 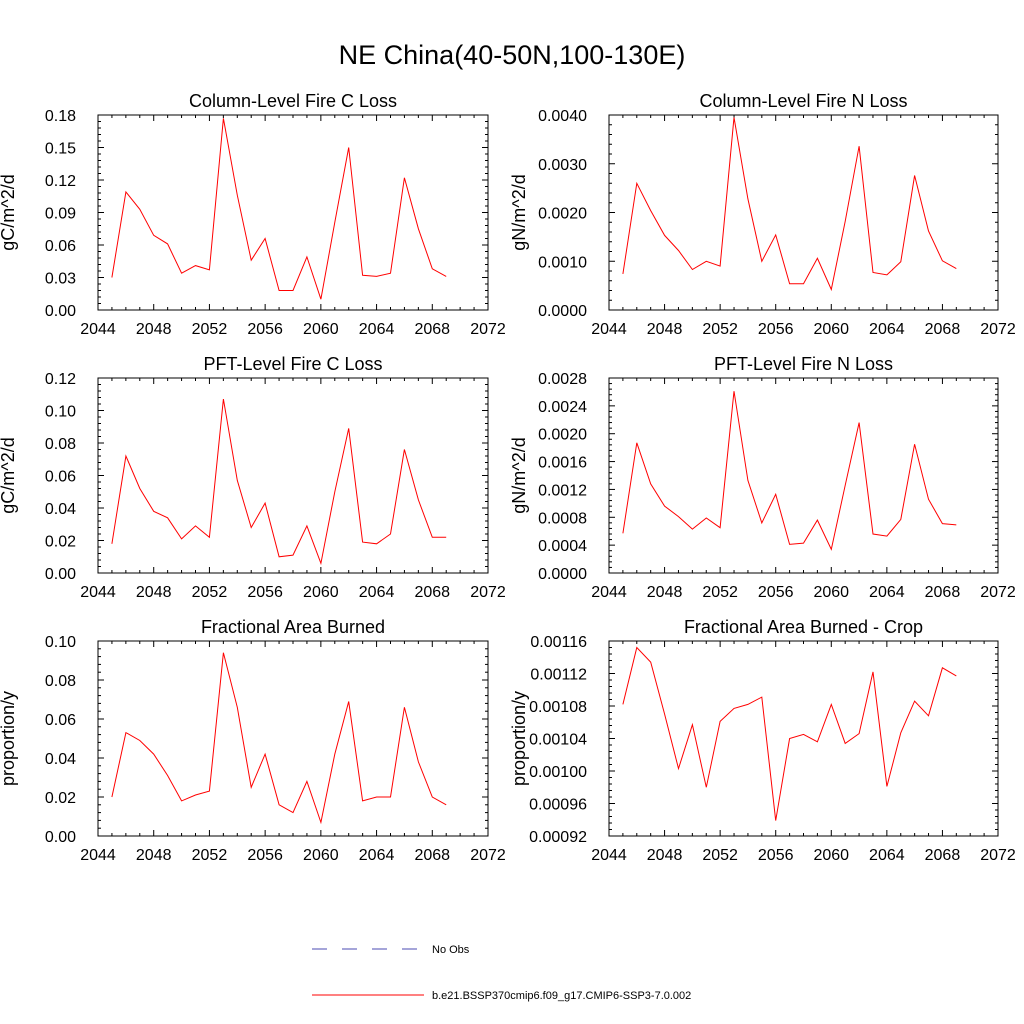 What do you see at coordinates (562, 546) in the screenshot?
I see `y-tick-label: 0.0004` at bounding box center [562, 546].